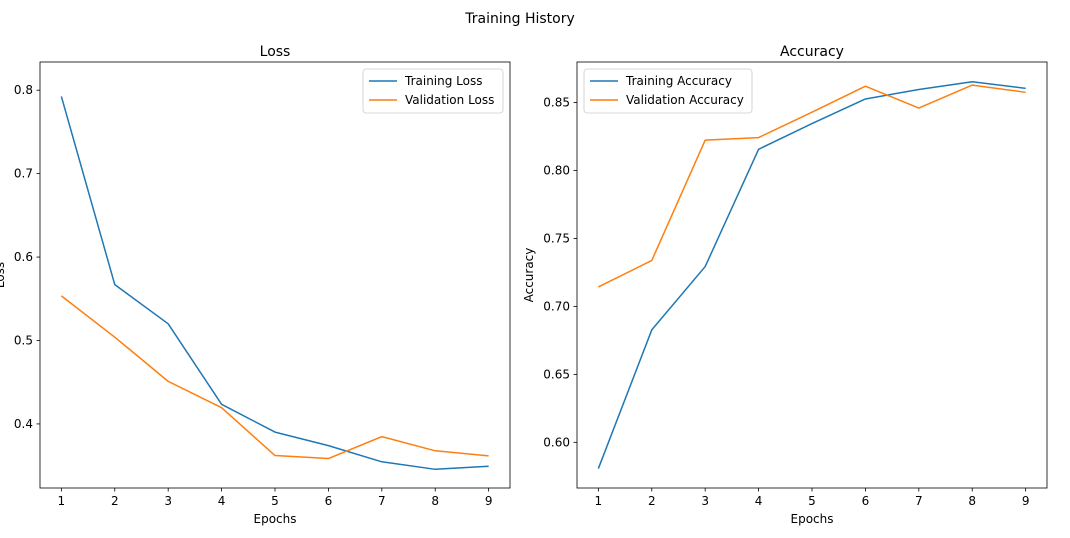  I want to click on loss-y-tick-label: 0.5, so click(23, 340).